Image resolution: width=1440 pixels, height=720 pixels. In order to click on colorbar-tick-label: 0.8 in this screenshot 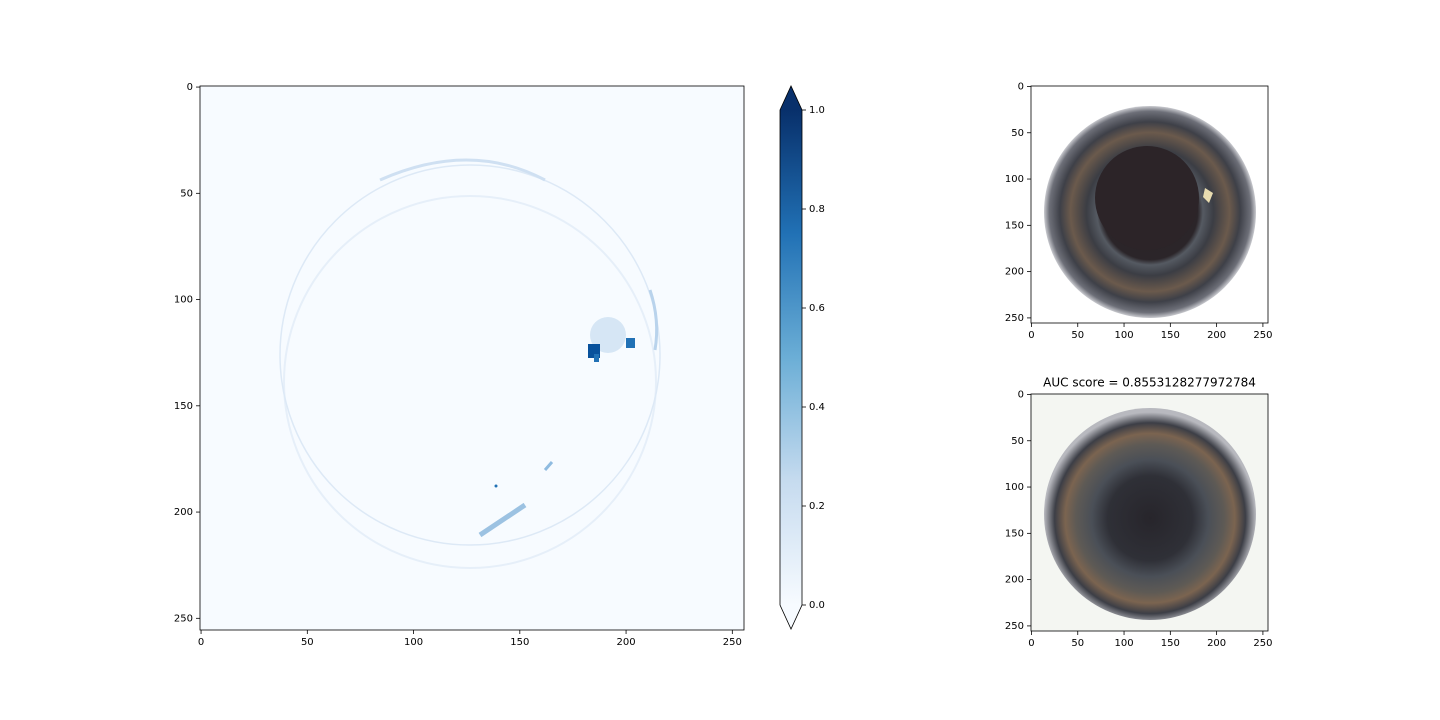, I will do `click(817, 209)`.